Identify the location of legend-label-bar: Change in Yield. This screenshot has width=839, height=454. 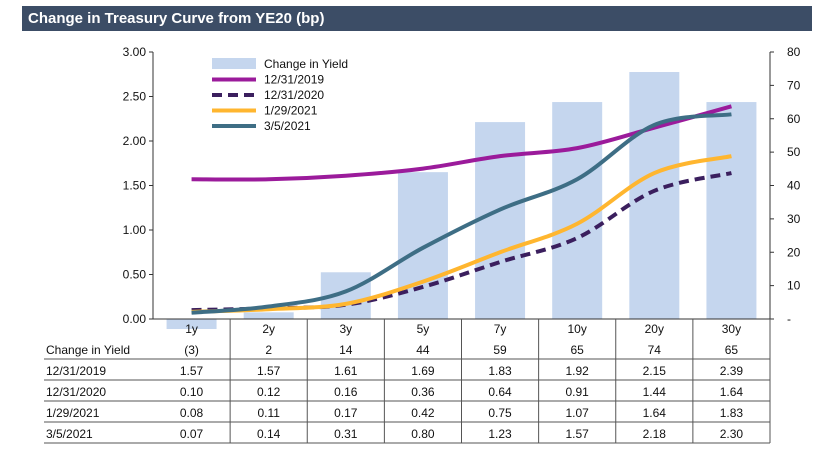
(306, 64).